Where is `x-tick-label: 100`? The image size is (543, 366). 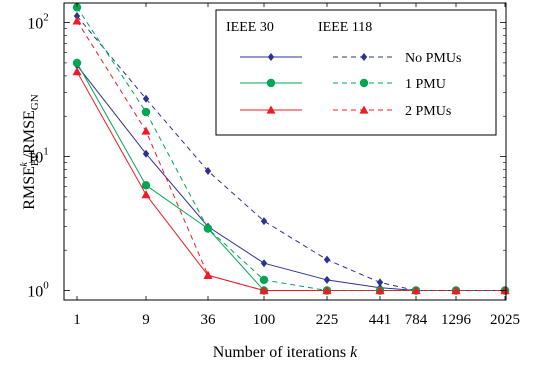 x-tick-label: 100 is located at coordinates (264, 320).